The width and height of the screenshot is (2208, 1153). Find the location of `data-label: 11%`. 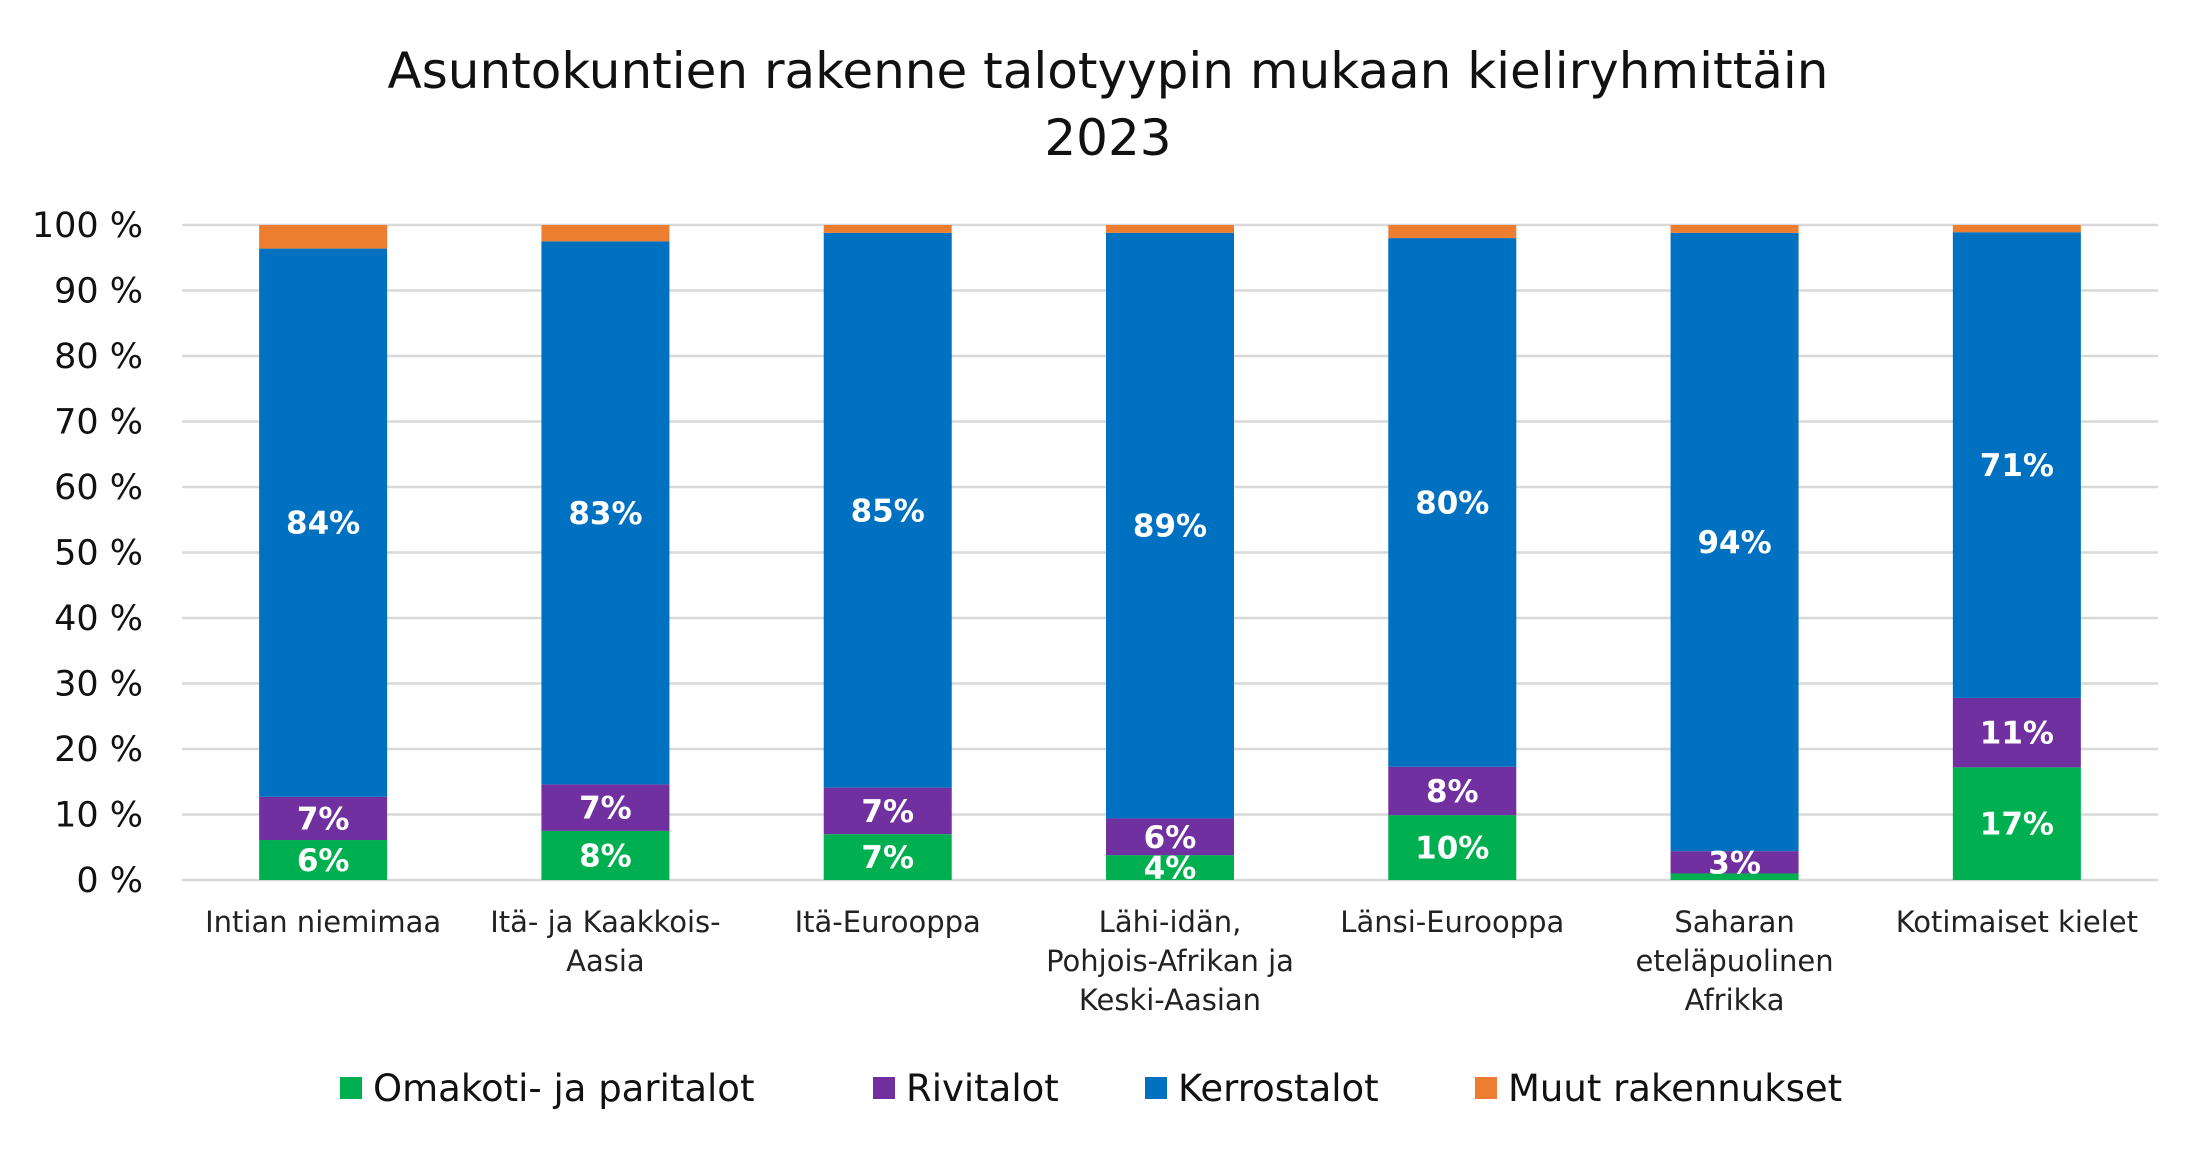

data-label: 11% is located at coordinates (2017, 734).